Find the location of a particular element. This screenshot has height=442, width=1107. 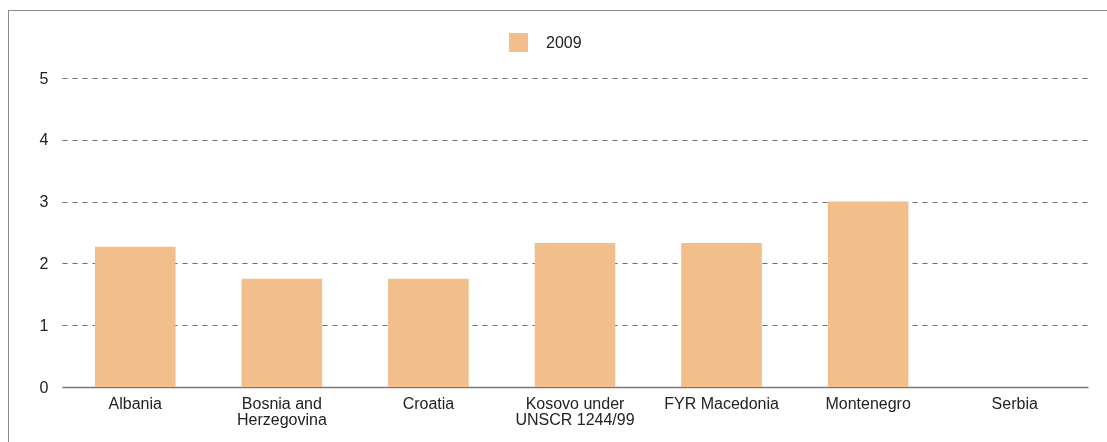

x-tick-label: Croatia is located at coordinates (428, 403).